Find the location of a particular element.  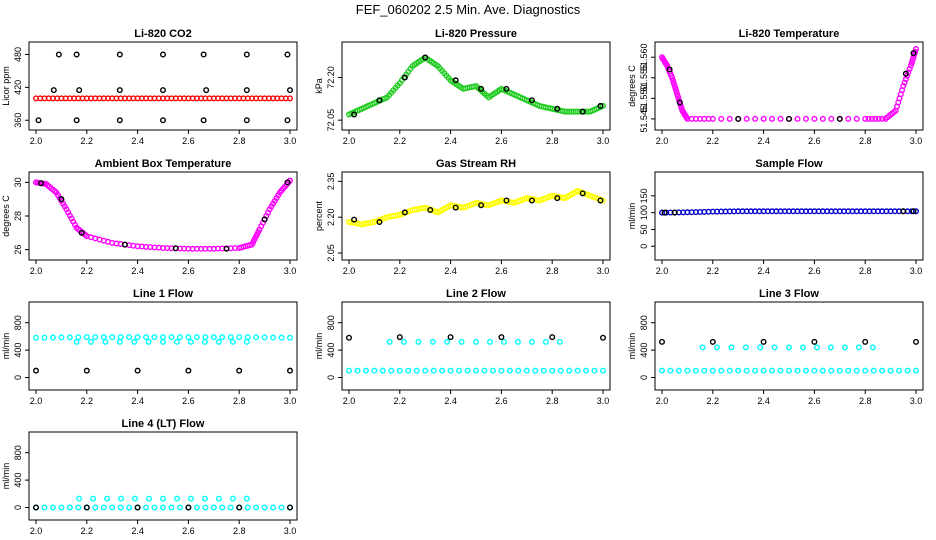

series-sample-flow-marked- is located at coordinates (789, 212).